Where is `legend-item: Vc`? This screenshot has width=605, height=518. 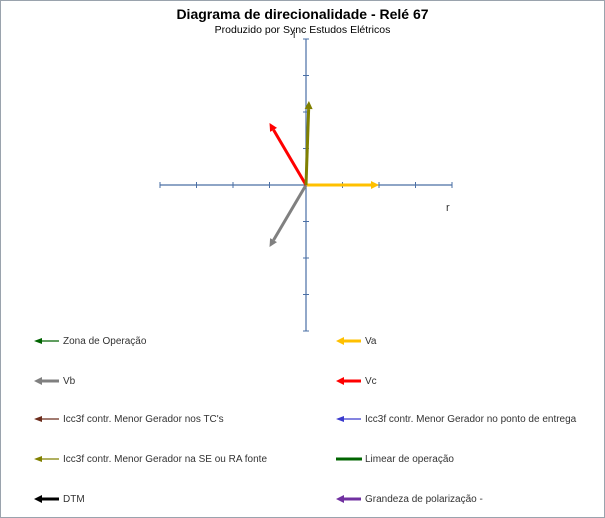
legend-item: Vc is located at coordinates (356, 381).